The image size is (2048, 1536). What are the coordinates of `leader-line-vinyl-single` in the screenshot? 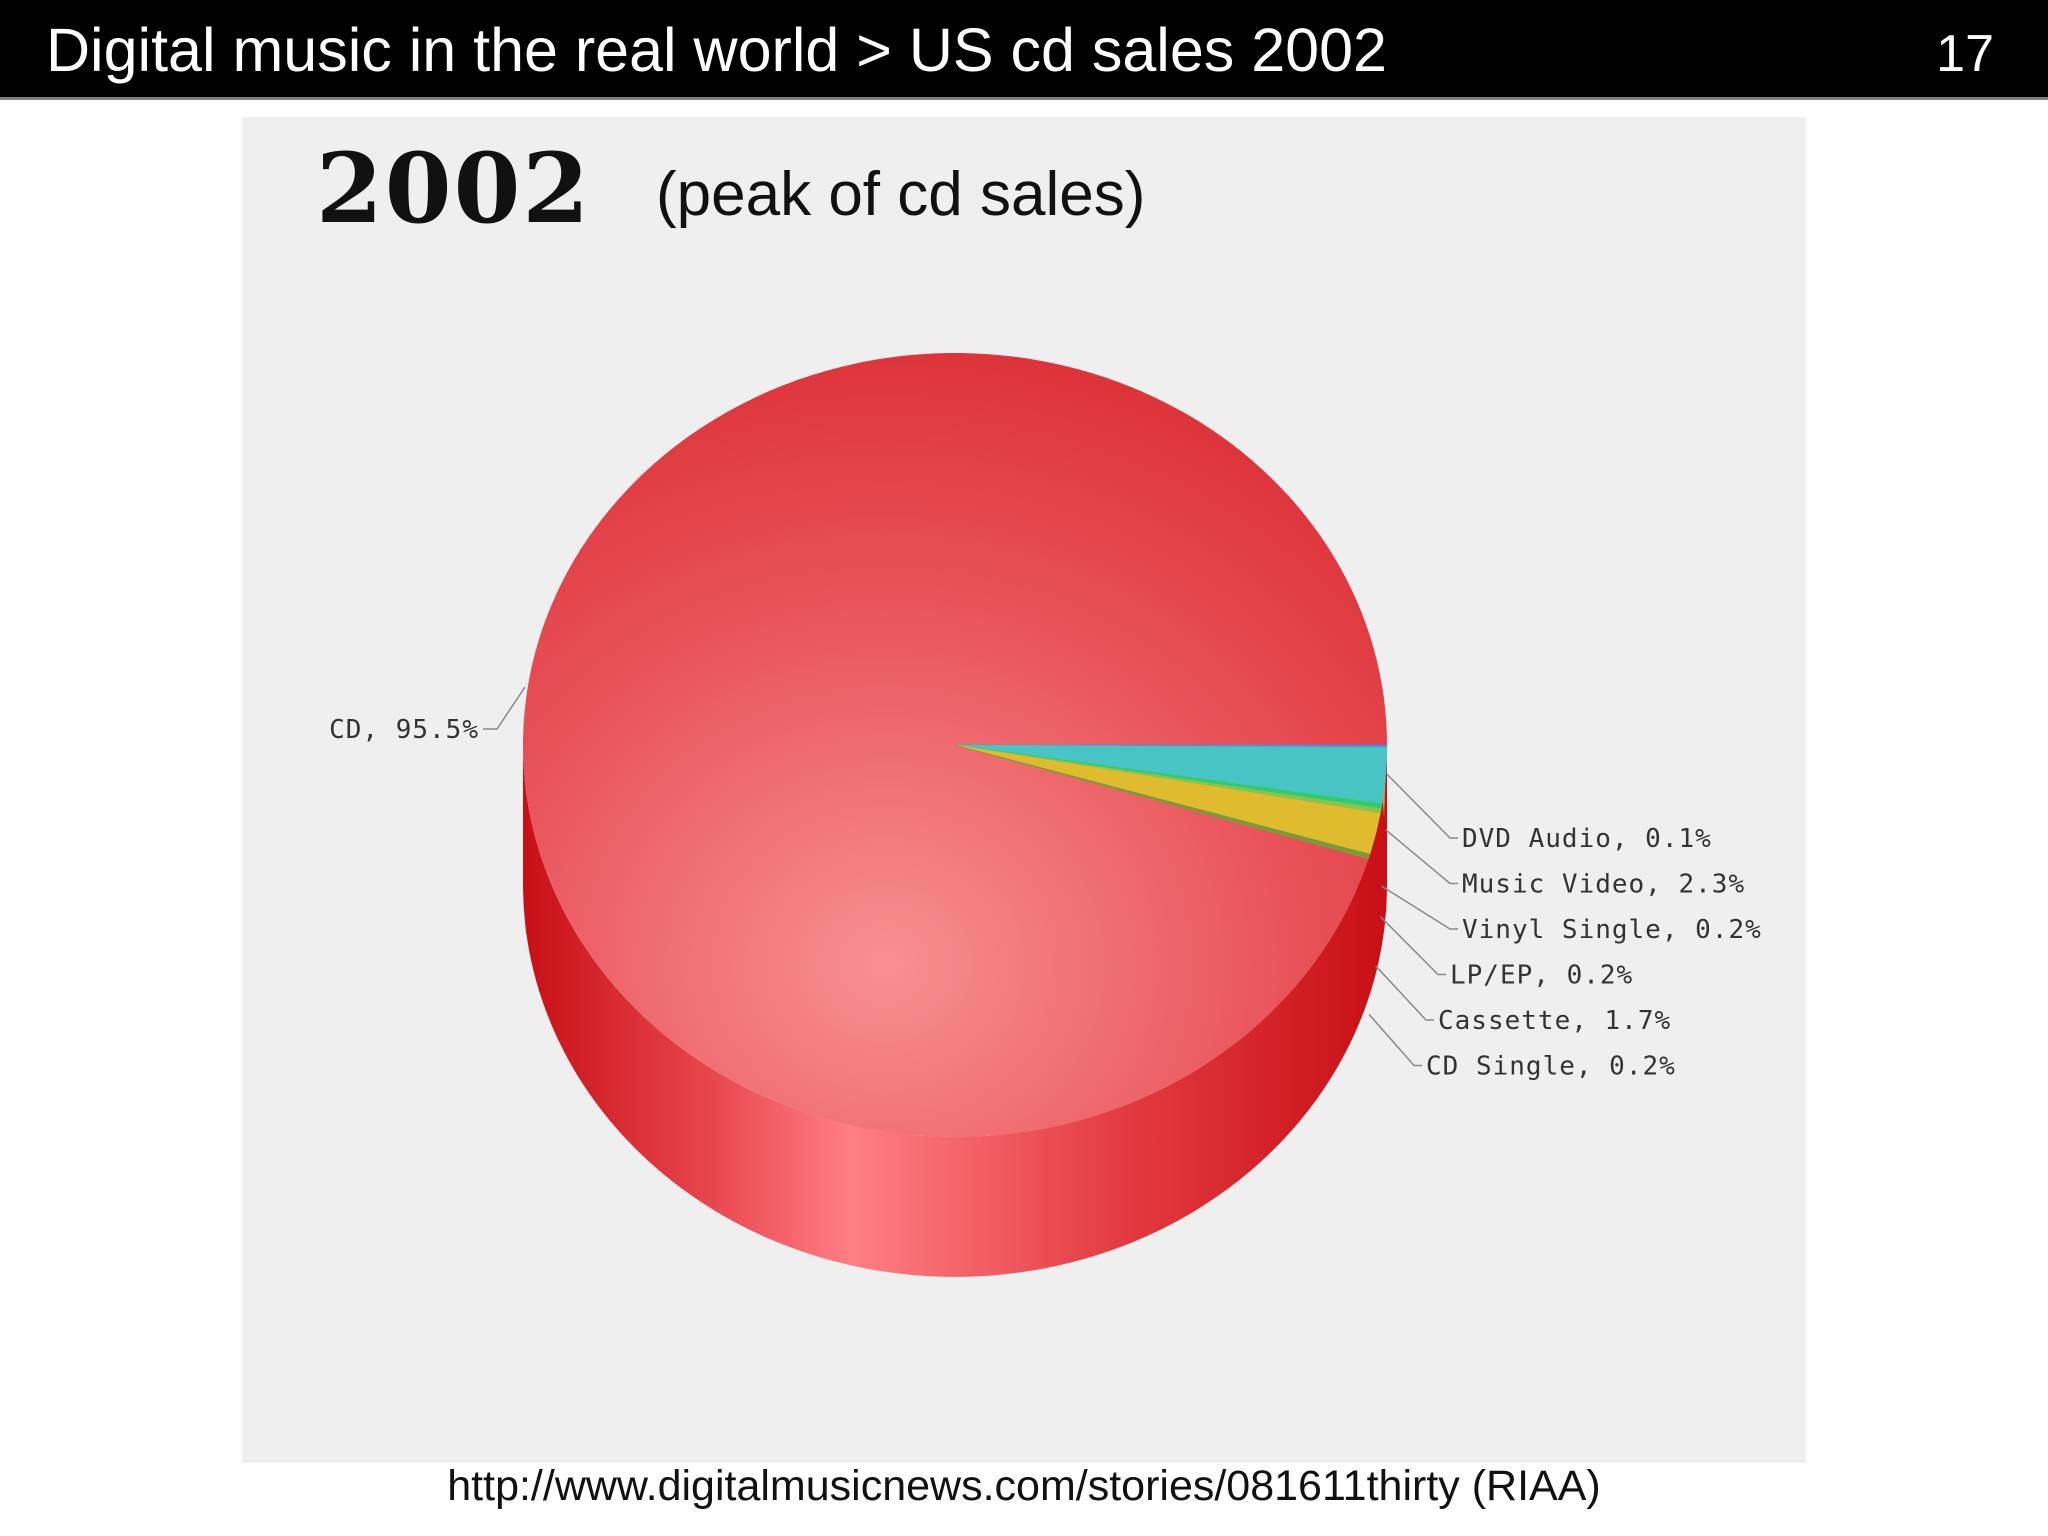 It's located at (1419, 907).